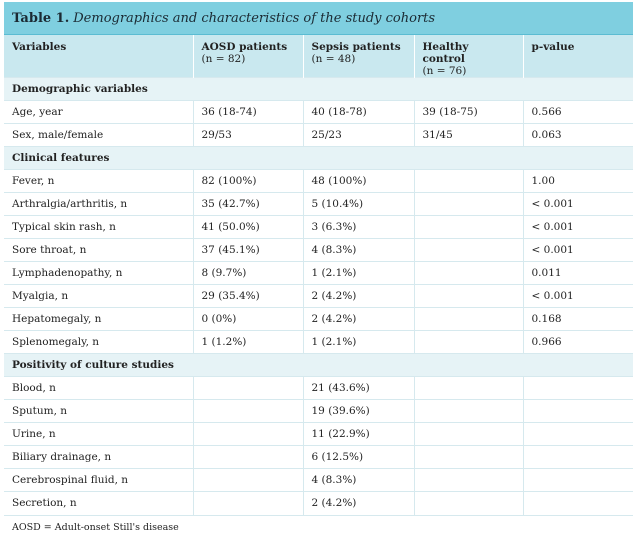 The width and height of the screenshot is (637, 539). Describe the element at coordinates (359, 434) in the screenshot. I see `table-cell: 11 (22.9%)` at that location.